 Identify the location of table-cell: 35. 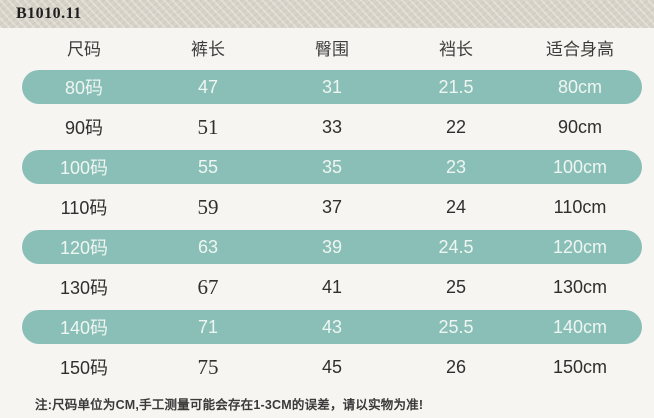
(332, 166).